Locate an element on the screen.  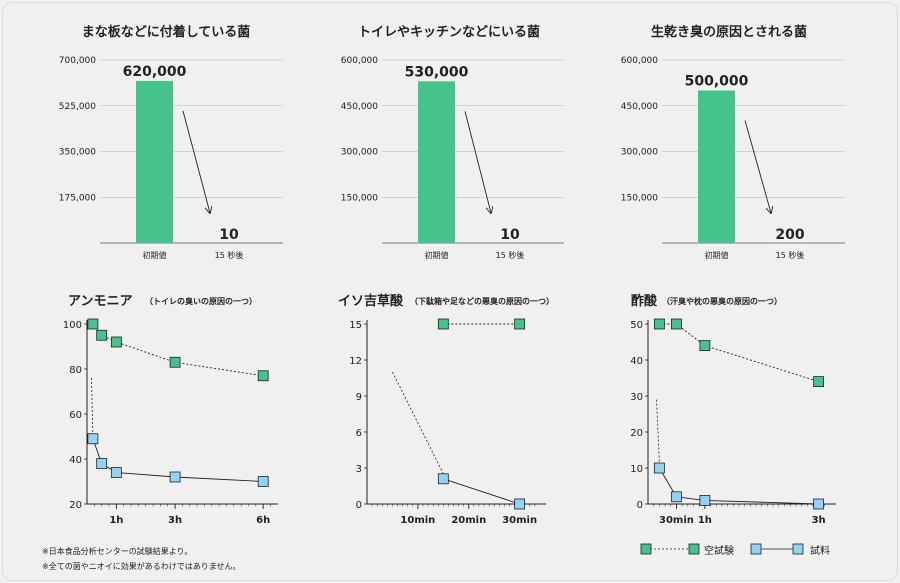
bar-chart-1-ytick-3: 700,000 is located at coordinates (77, 61).